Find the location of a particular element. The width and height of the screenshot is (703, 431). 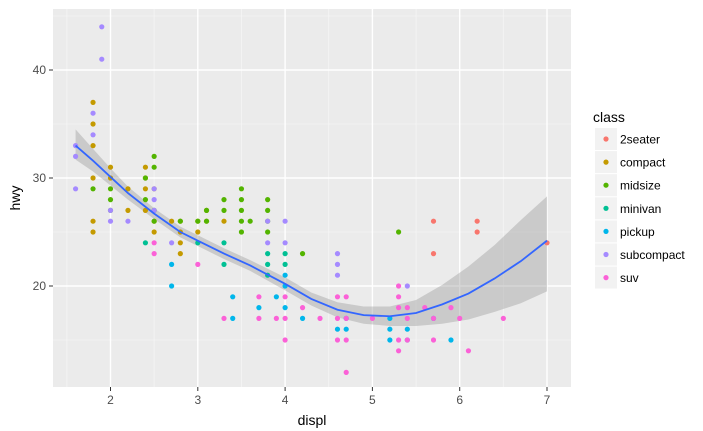

y-tick-label: 40 is located at coordinates (40, 70).